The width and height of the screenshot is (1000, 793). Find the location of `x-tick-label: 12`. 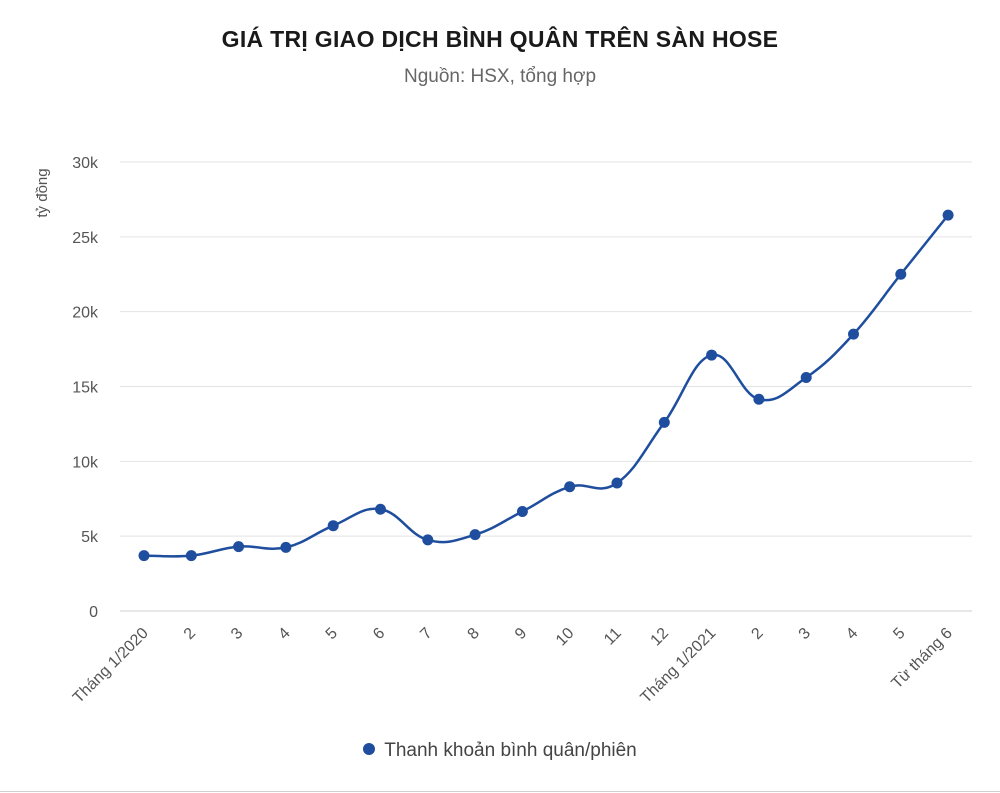

x-tick-label: 12 is located at coordinates (660, 637).